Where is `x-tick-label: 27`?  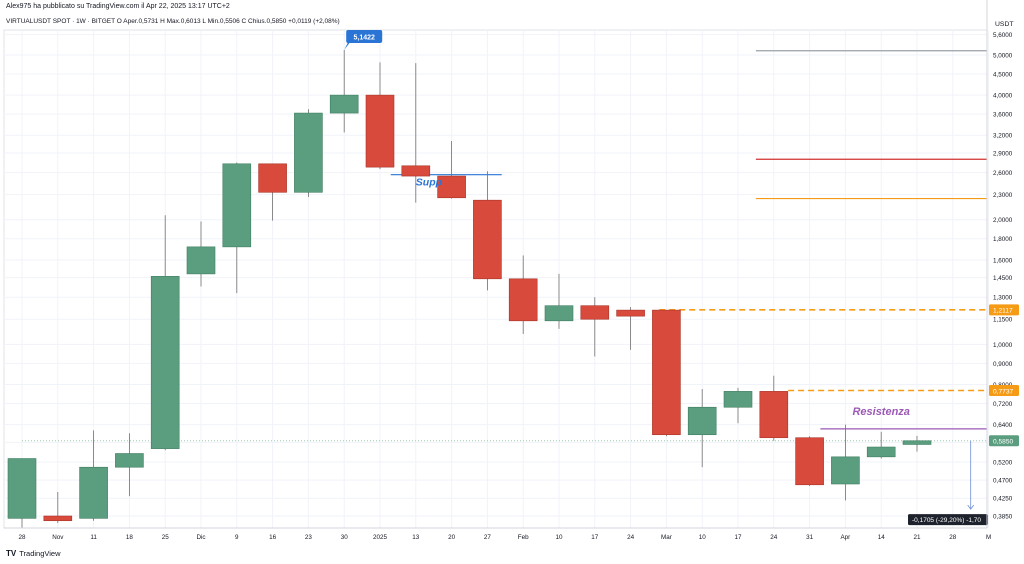
x-tick-label: 27 is located at coordinates (488, 537).